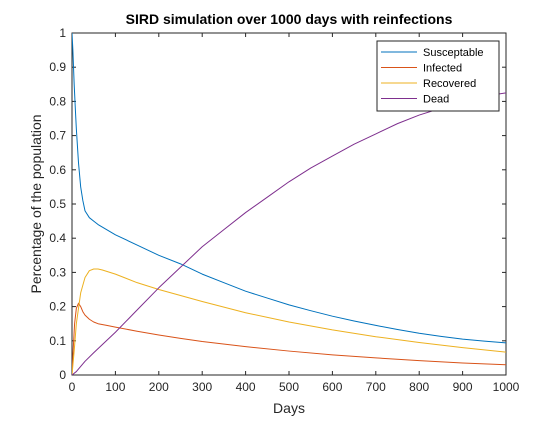  I want to click on y-tick-label: 0.6, so click(57, 170).